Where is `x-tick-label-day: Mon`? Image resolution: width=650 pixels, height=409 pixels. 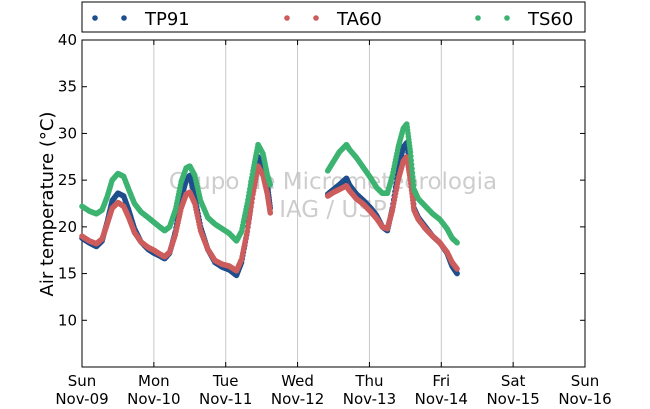 x-tick-label-day: Mon is located at coordinates (154, 381).